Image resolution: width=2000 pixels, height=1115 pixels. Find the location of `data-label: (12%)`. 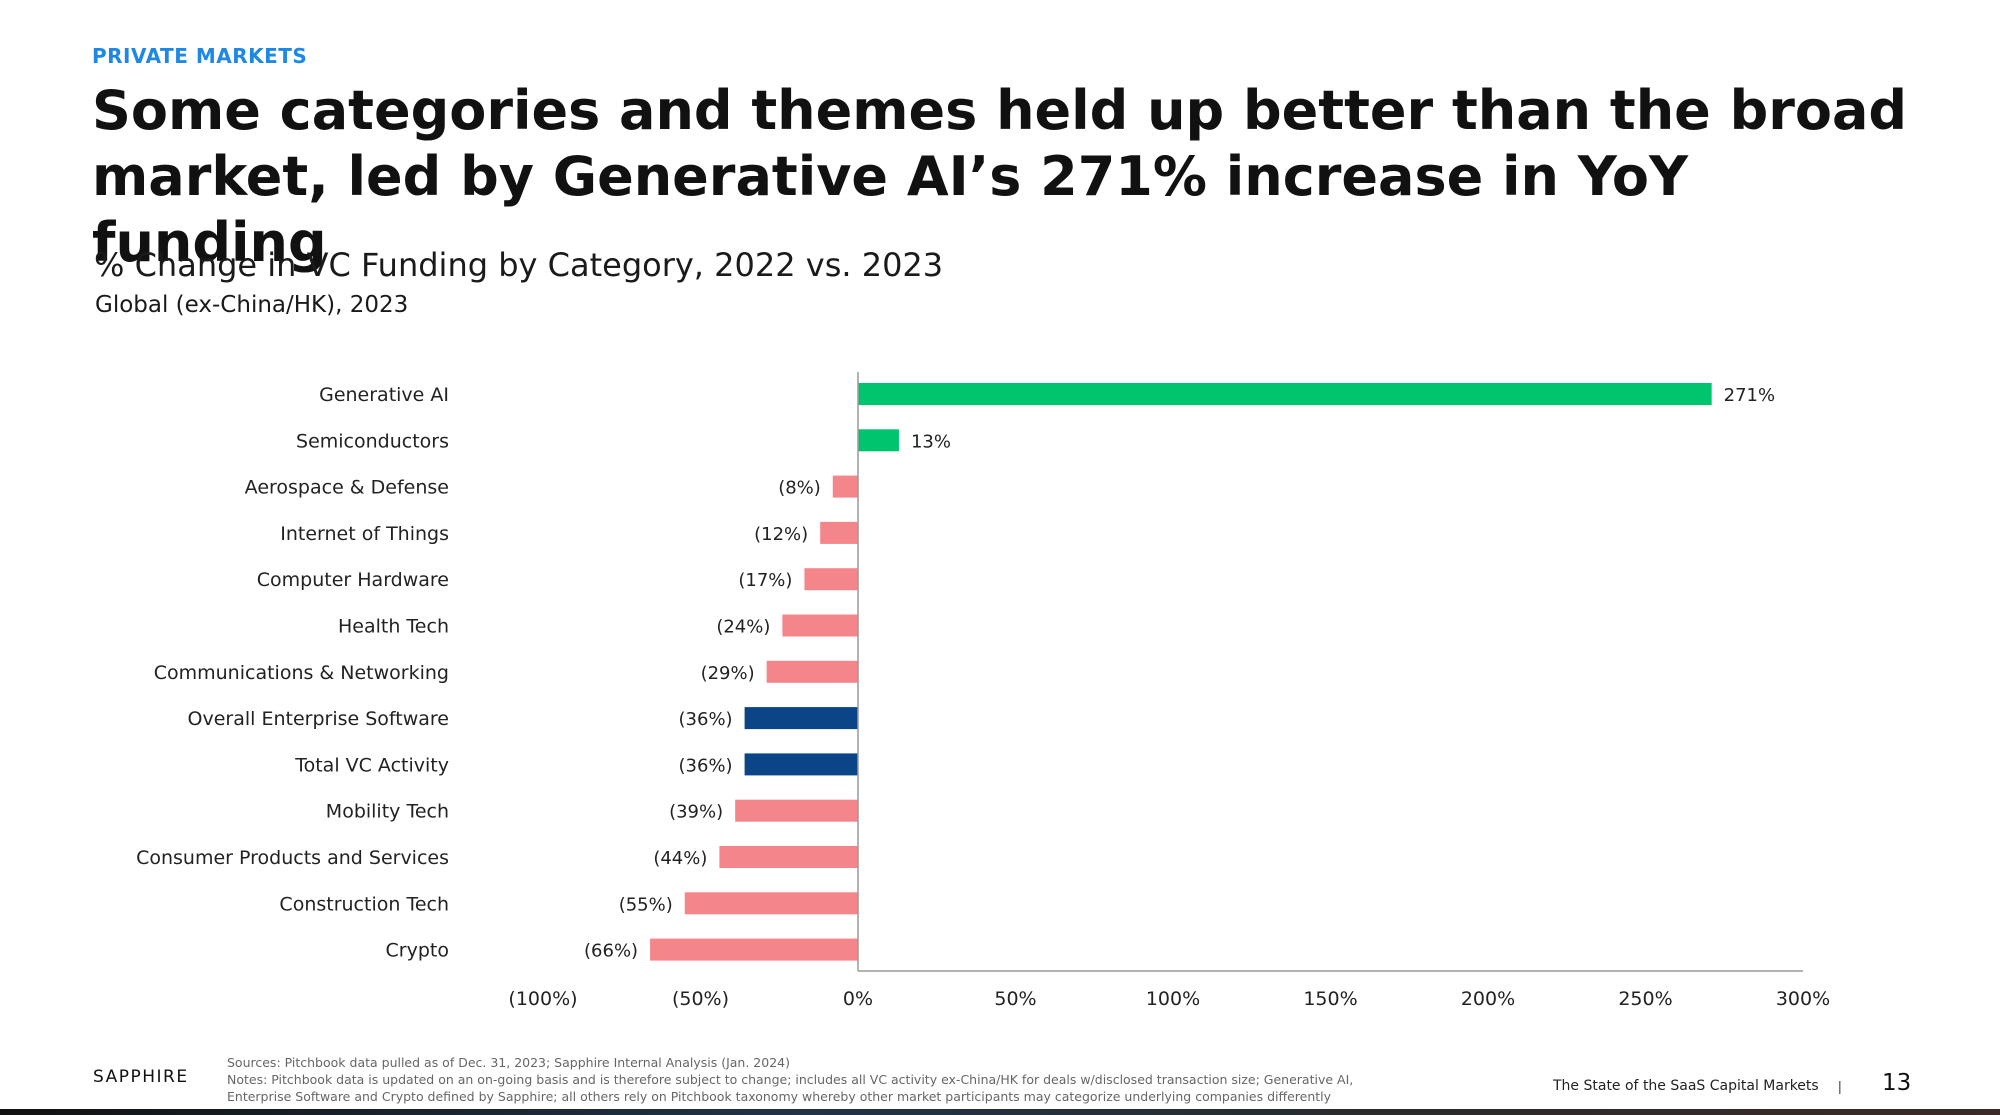

data-label: (12%) is located at coordinates (781, 534).